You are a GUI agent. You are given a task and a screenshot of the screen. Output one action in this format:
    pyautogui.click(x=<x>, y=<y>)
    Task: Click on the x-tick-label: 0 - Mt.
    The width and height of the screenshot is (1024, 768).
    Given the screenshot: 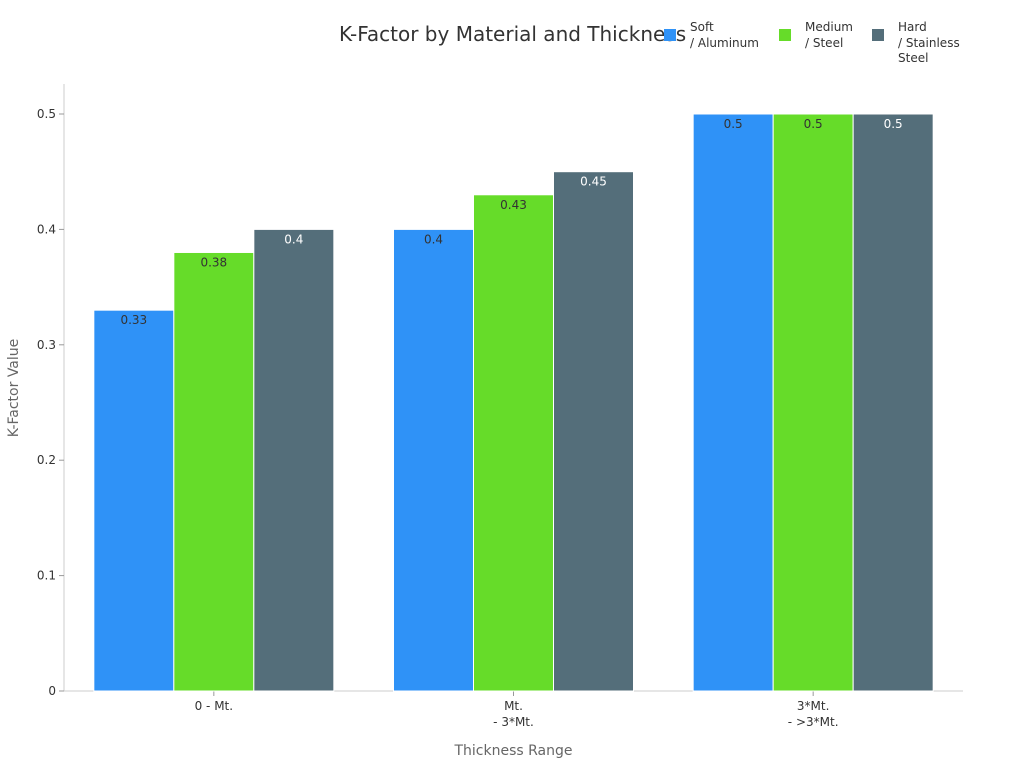 What is the action you would take?
    pyautogui.click(x=214, y=706)
    